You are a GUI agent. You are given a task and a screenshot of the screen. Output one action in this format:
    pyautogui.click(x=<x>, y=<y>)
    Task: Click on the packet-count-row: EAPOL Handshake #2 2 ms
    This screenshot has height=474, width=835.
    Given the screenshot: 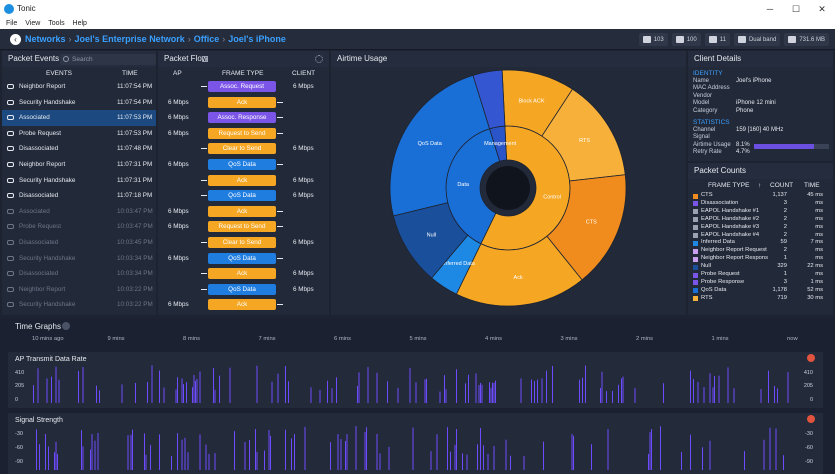 What is the action you would take?
    pyautogui.click(x=760, y=219)
    